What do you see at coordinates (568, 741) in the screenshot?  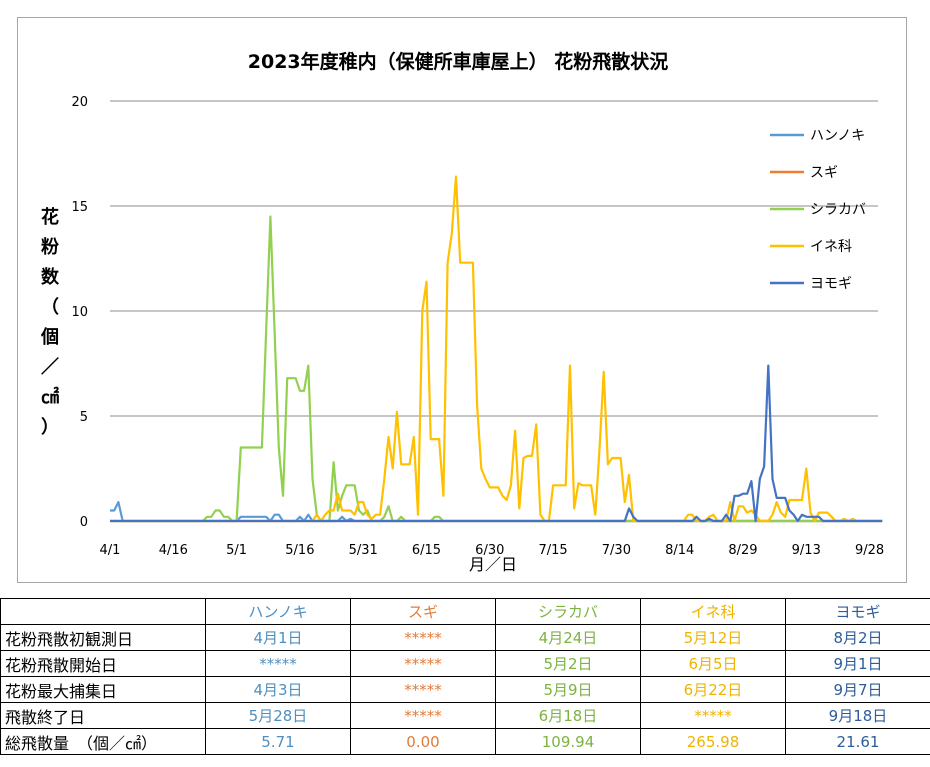 I see `table-cell: 109.94` at bounding box center [568, 741].